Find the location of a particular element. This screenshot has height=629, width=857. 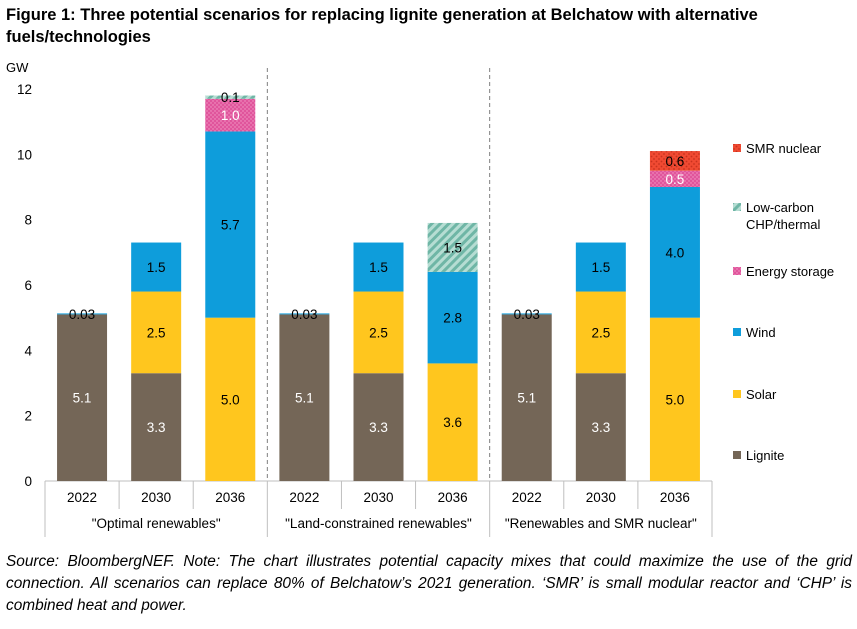

legend-label: SMR nuclear is located at coordinates (784, 148).